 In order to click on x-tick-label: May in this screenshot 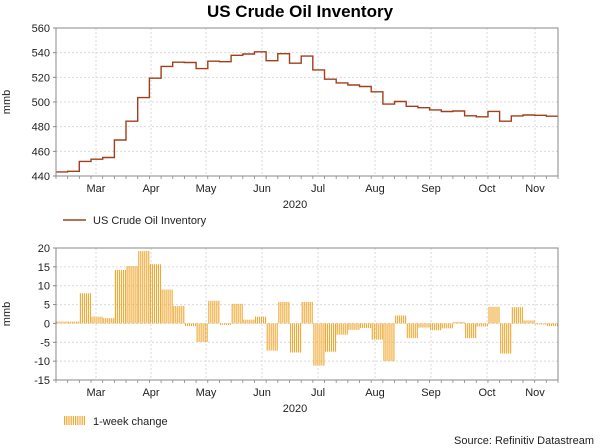, I will do `click(206, 393)`.